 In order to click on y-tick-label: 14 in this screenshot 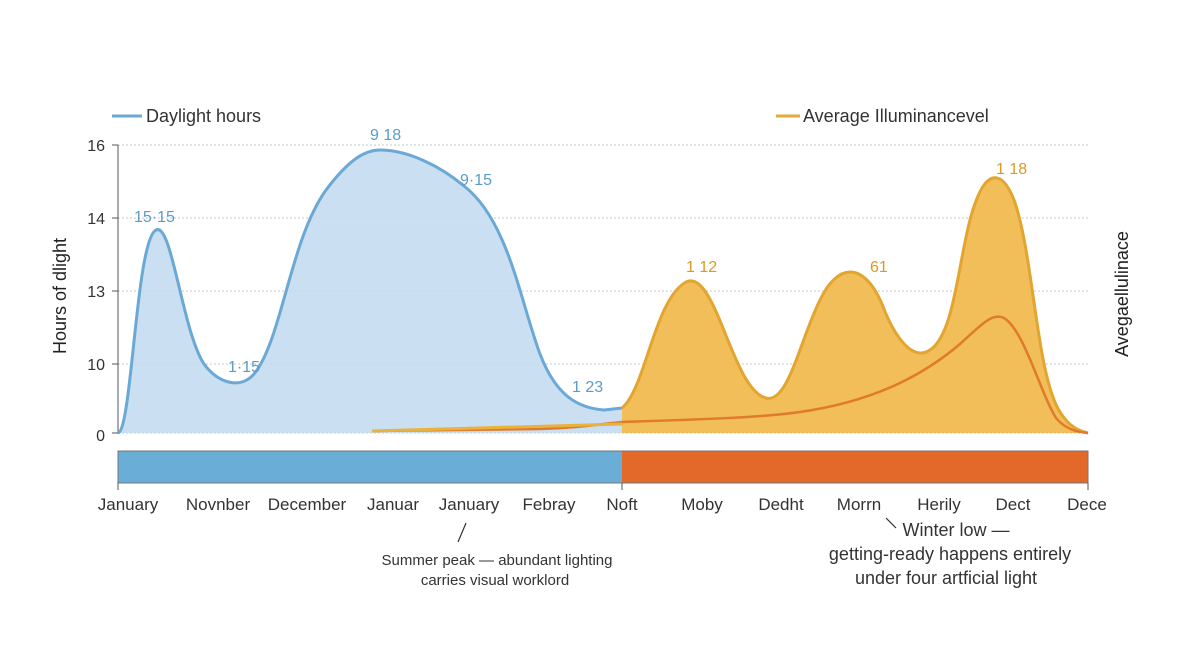, I will do `click(96, 219)`.